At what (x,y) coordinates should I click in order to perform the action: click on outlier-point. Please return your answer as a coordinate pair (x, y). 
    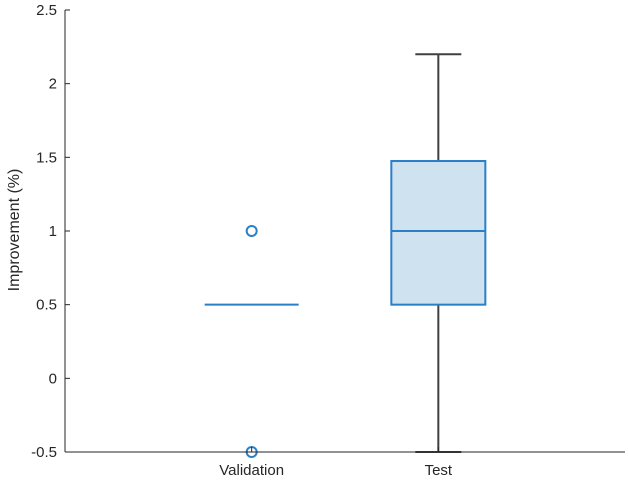
    Looking at the image, I should click on (251, 231).